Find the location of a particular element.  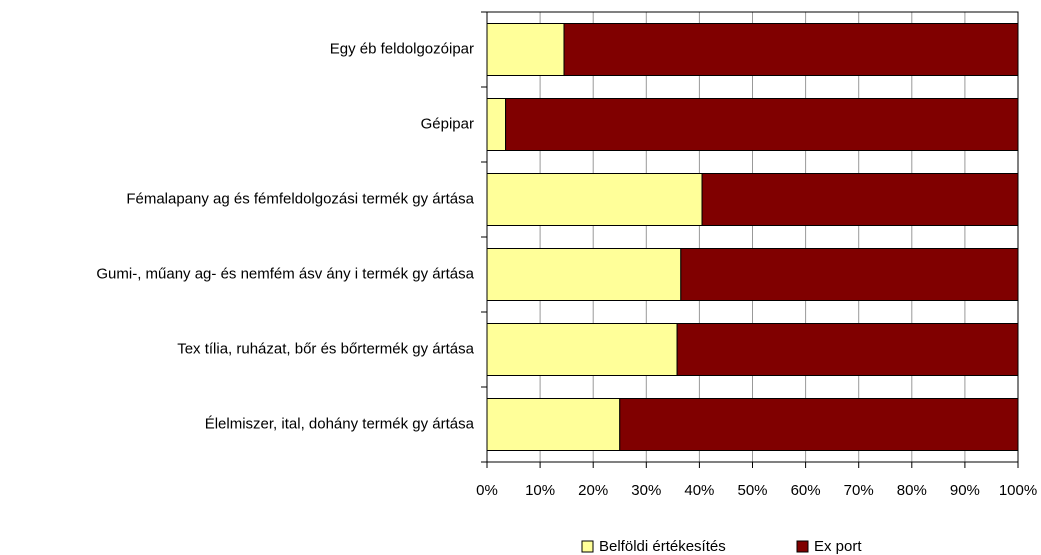

x-tick-label: 100% is located at coordinates (1018, 490).